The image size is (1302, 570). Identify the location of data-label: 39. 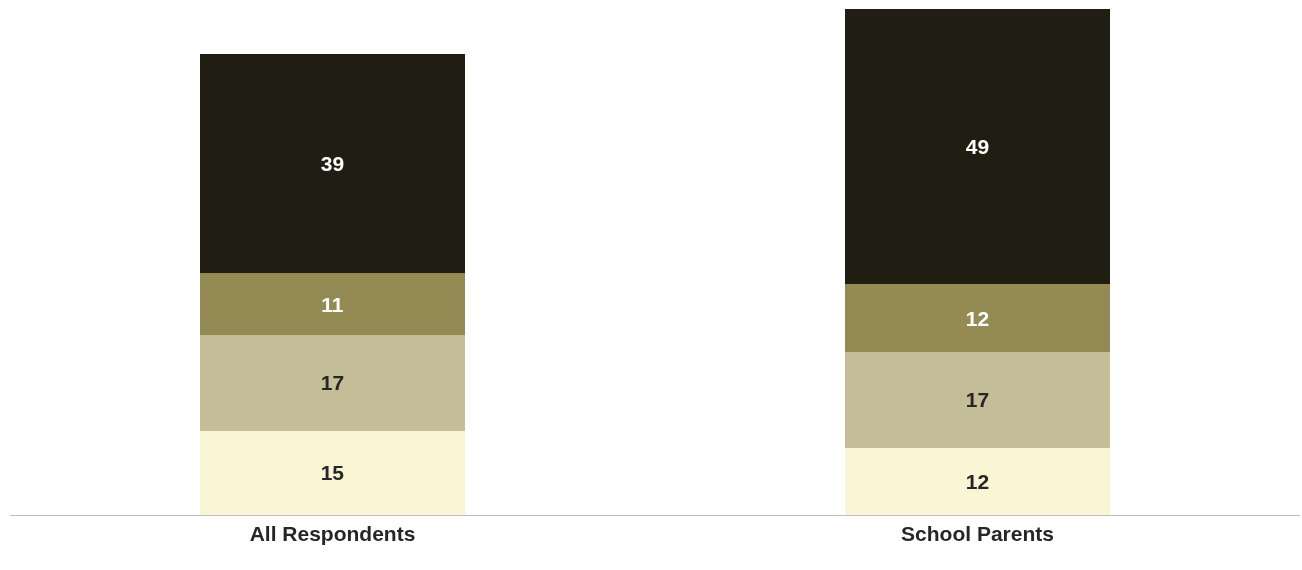
(332, 164).